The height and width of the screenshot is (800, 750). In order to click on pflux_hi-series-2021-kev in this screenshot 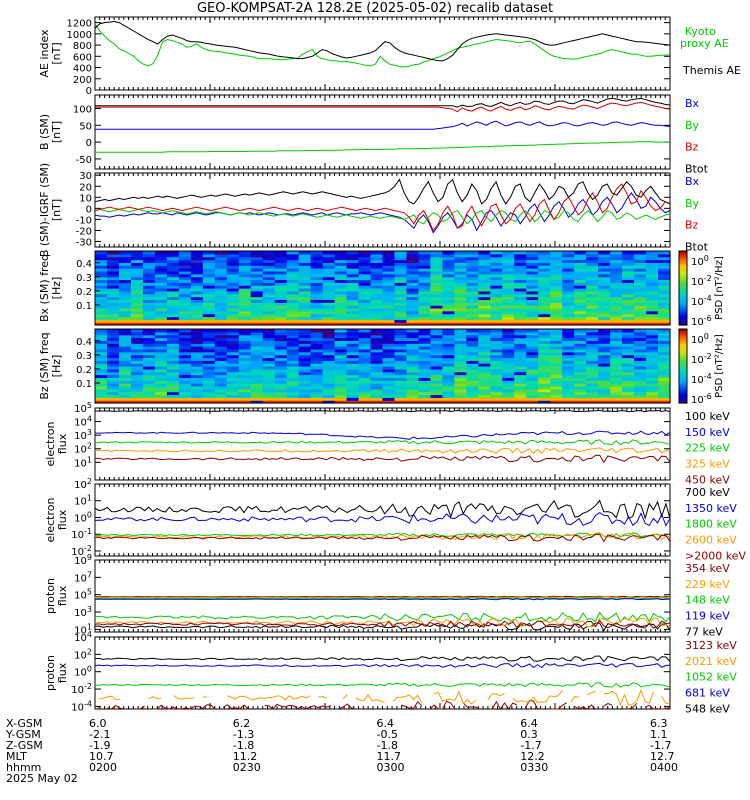, I will do `click(455, 697)`.